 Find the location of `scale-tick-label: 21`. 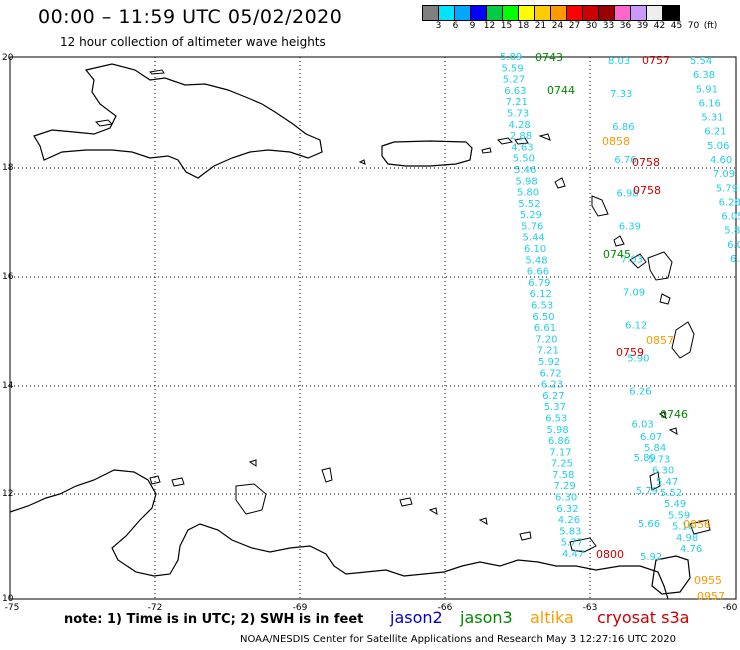

scale-tick-label: 21 is located at coordinates (540, 26).